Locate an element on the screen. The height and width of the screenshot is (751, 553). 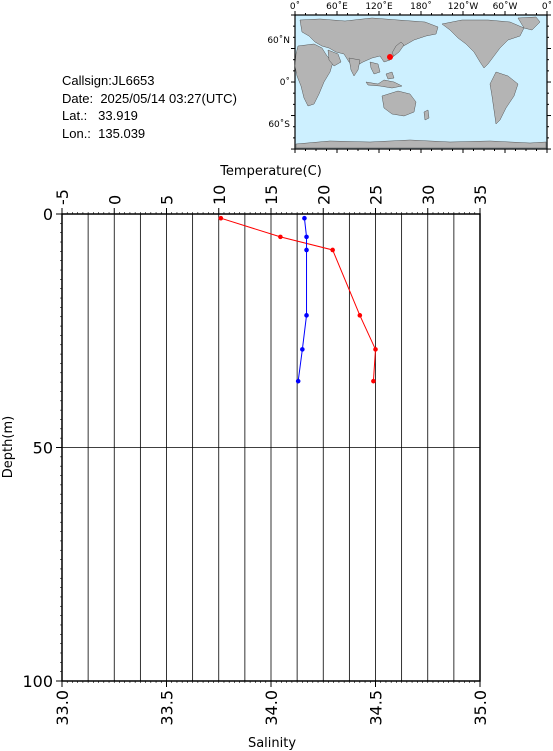
lon-label: Lon.: is located at coordinates (76, 133).